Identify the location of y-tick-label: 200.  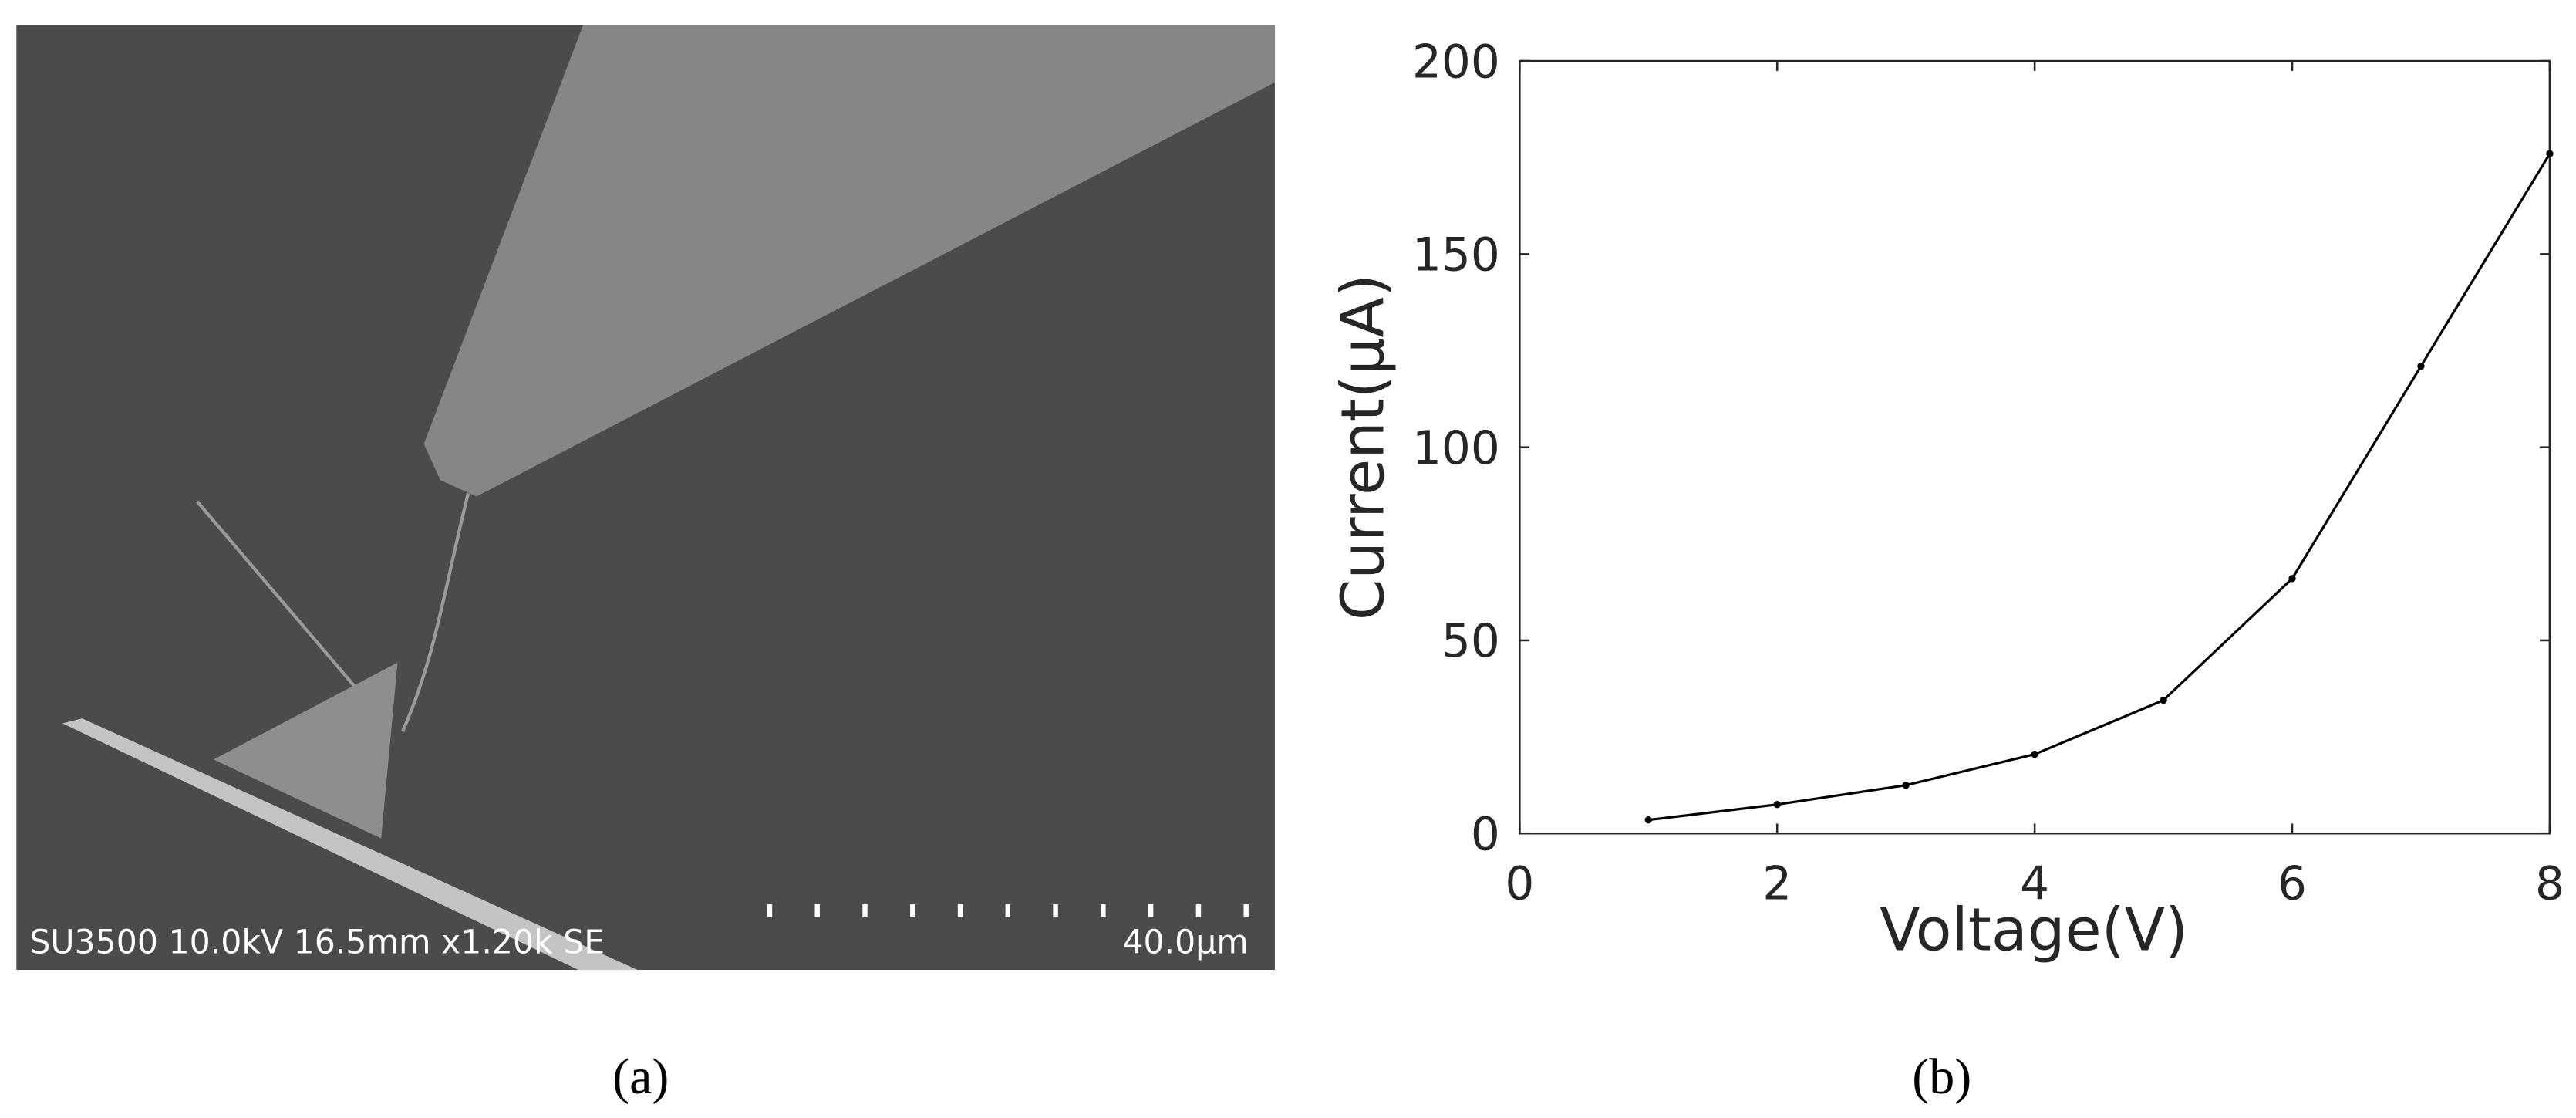
(1456, 62).